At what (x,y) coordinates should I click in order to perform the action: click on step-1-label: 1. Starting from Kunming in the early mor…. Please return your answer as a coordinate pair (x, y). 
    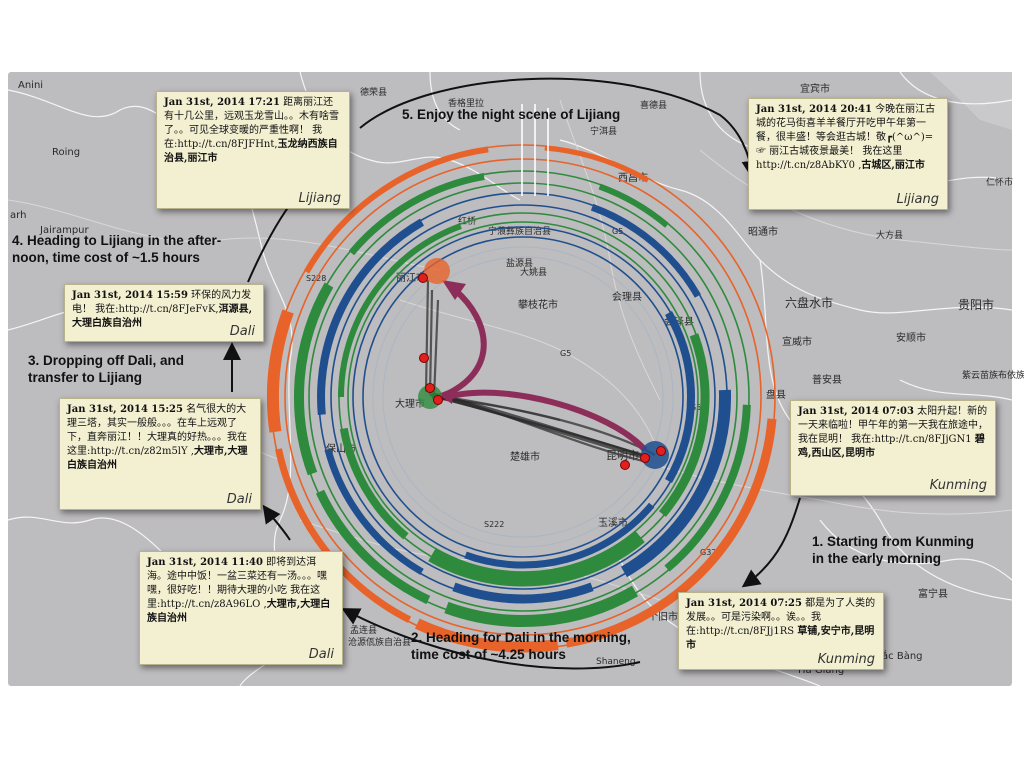
    Looking at the image, I should click on (893, 550).